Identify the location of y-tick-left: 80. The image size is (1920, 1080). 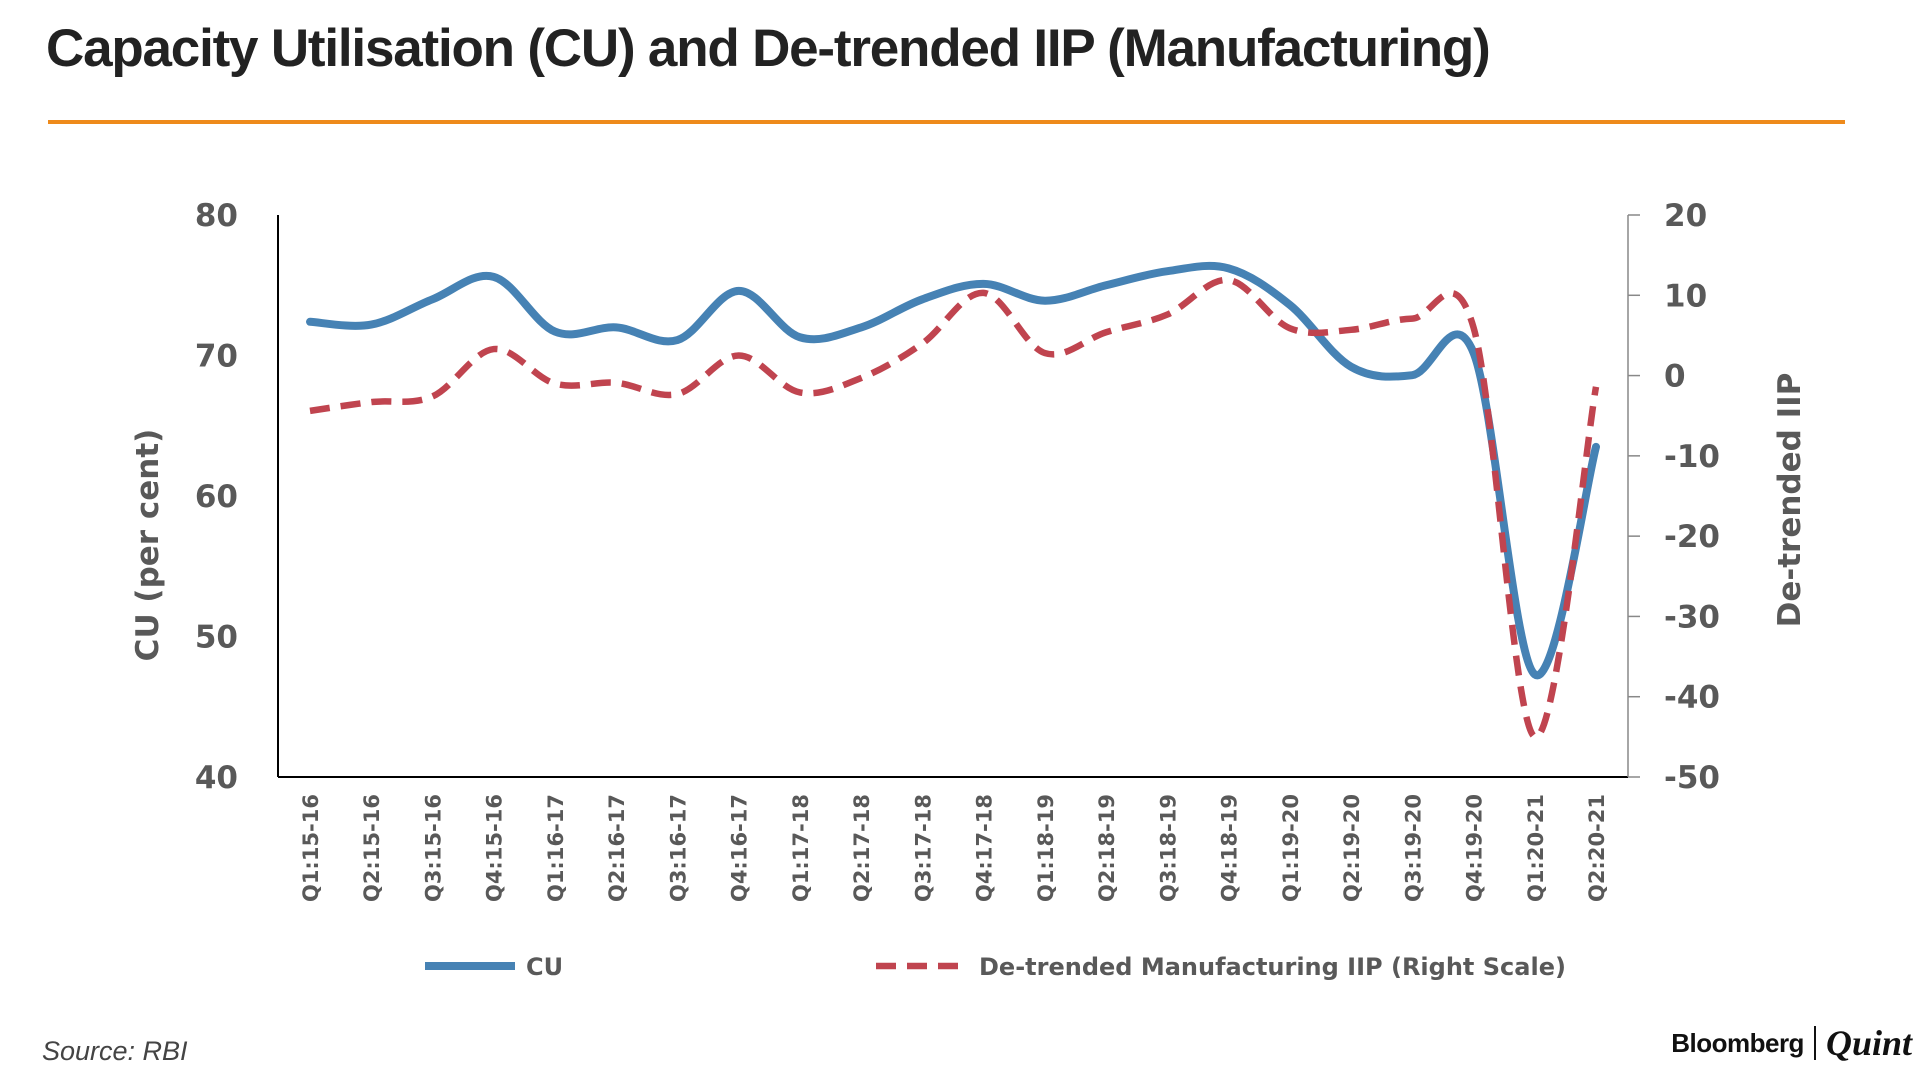
(216, 216).